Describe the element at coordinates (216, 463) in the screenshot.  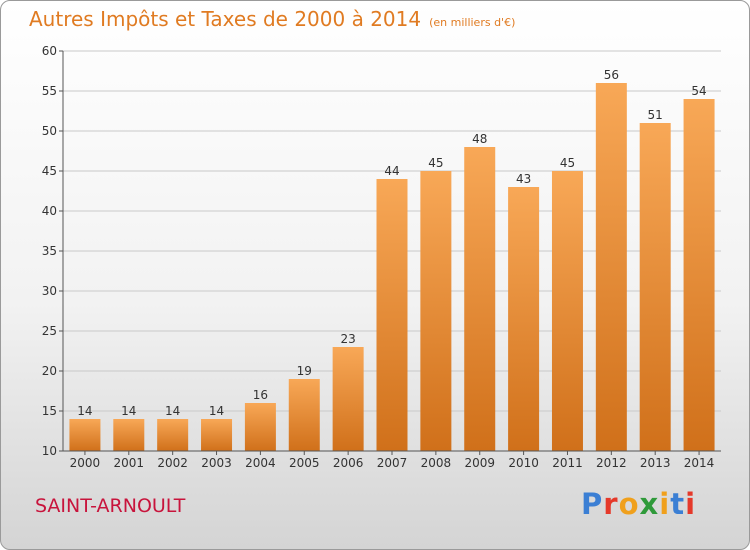
I see `x-tick-label: 2003` at that location.